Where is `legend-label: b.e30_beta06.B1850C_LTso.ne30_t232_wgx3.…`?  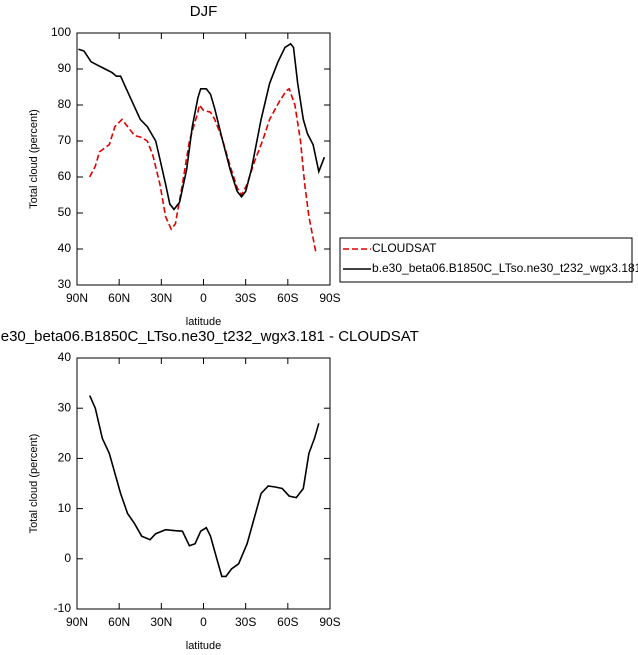
legend-label: b.e30_beta06.B1850C_LTso.ne30_t232_wgx3.… is located at coordinates (505, 268).